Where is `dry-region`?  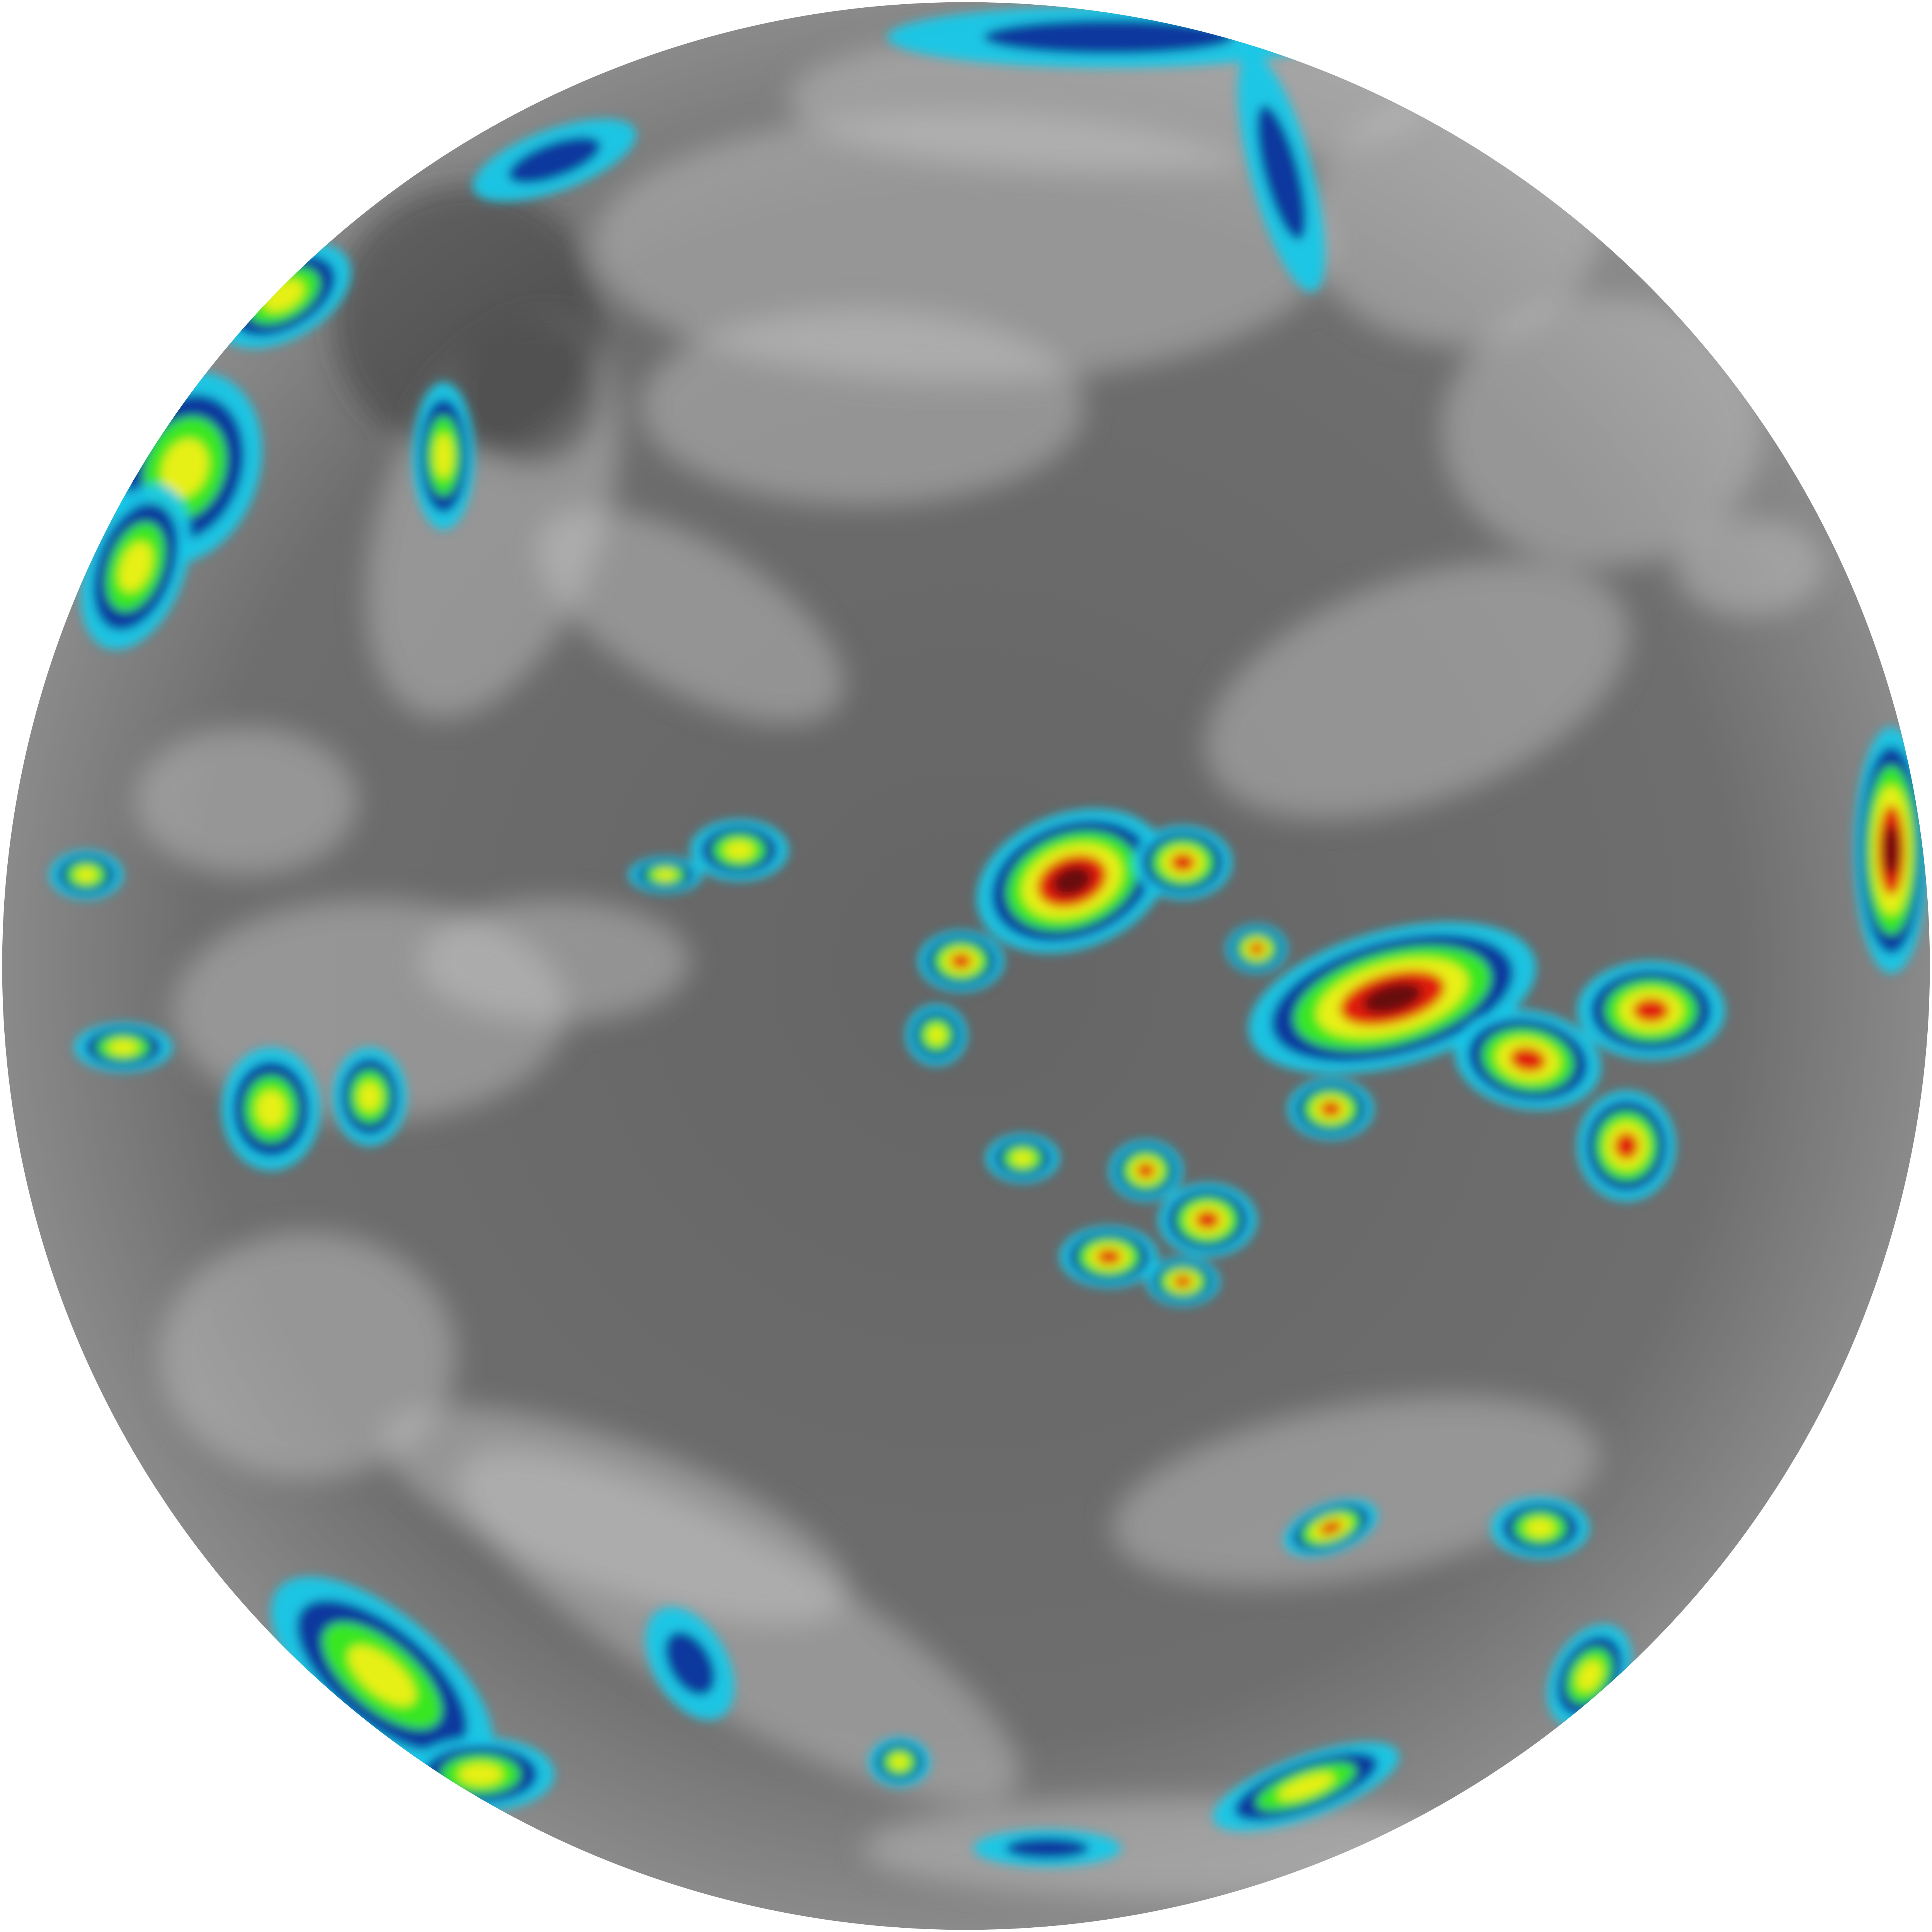
dry-region is located at coordinates (530, 394).